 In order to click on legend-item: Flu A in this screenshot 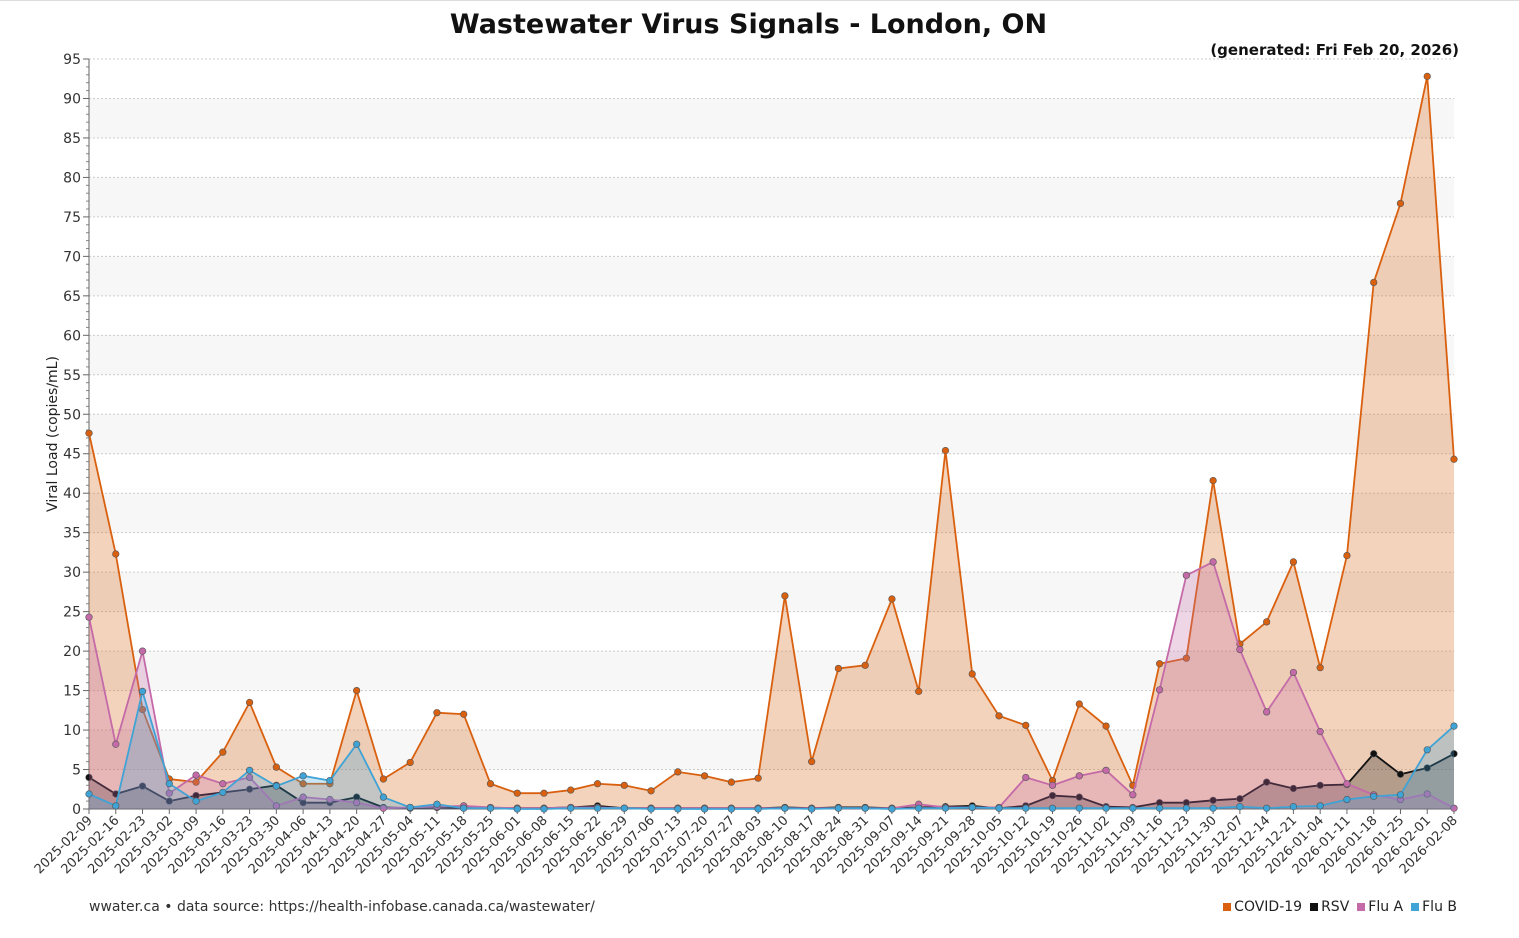, I will do `click(1380, 907)`.